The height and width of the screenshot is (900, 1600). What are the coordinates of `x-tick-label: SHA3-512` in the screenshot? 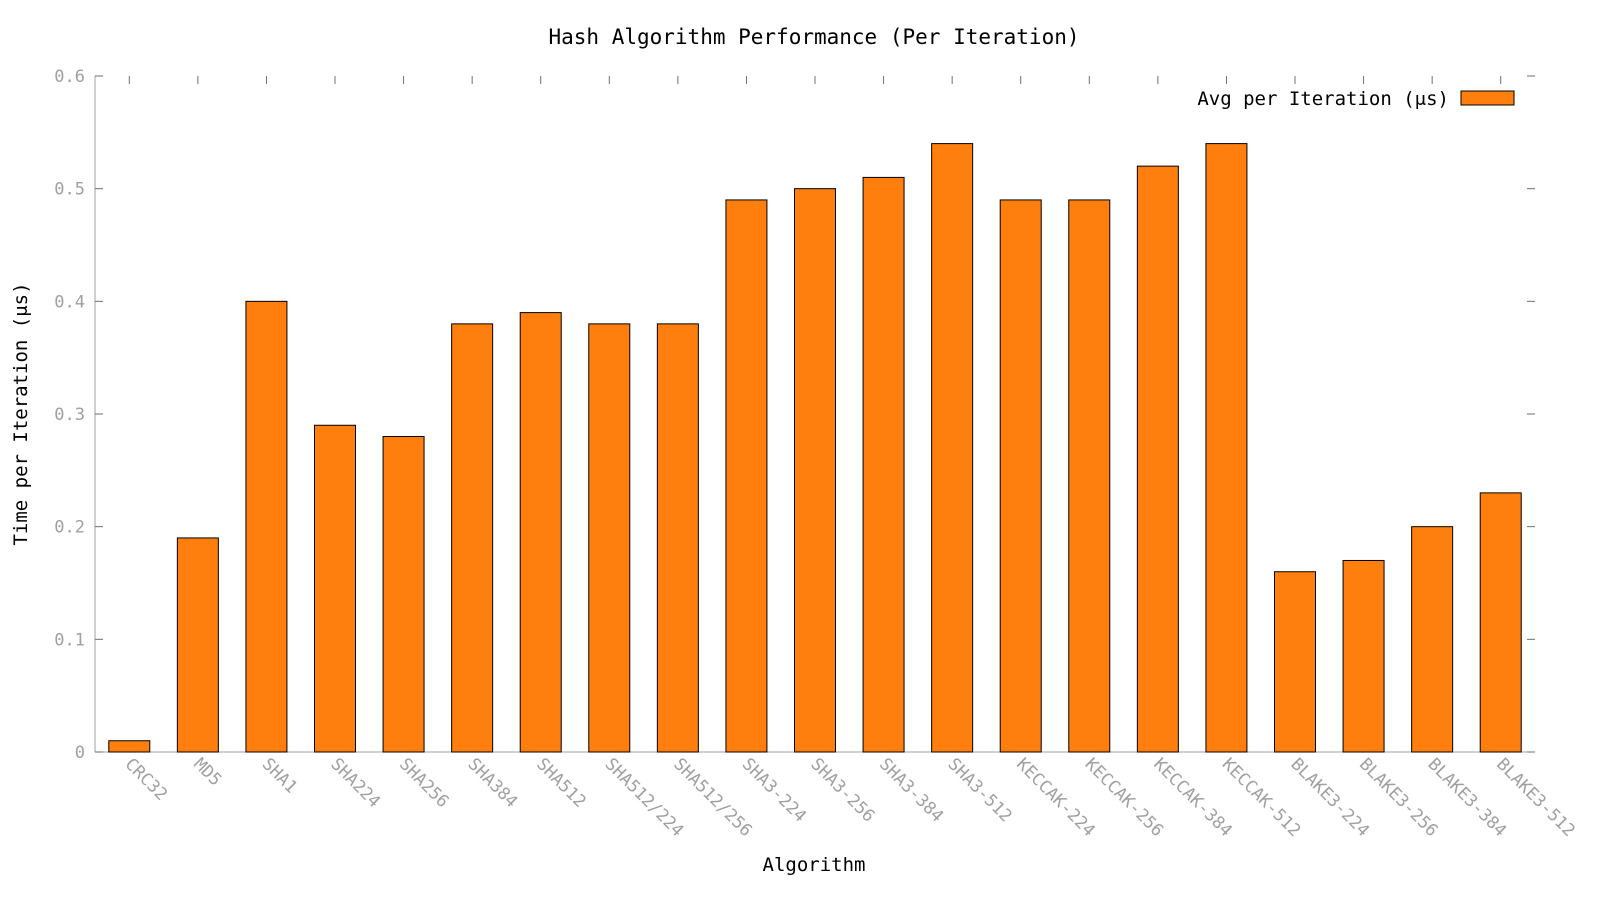 It's located at (980, 790).